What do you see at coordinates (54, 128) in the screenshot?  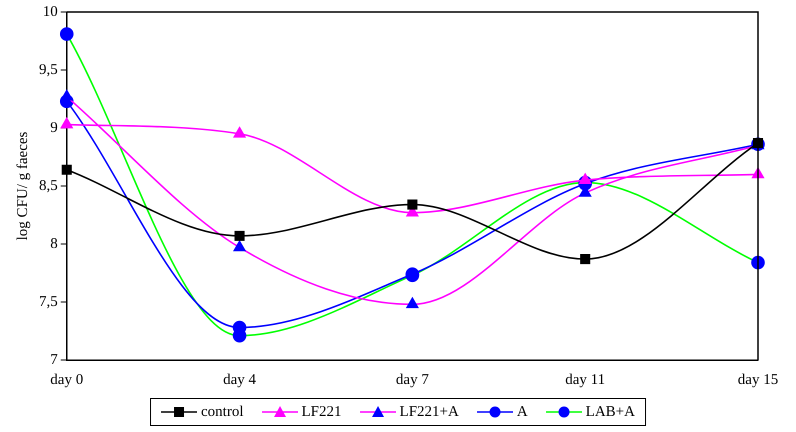 I see `y-tick-label: 9` at bounding box center [54, 128].